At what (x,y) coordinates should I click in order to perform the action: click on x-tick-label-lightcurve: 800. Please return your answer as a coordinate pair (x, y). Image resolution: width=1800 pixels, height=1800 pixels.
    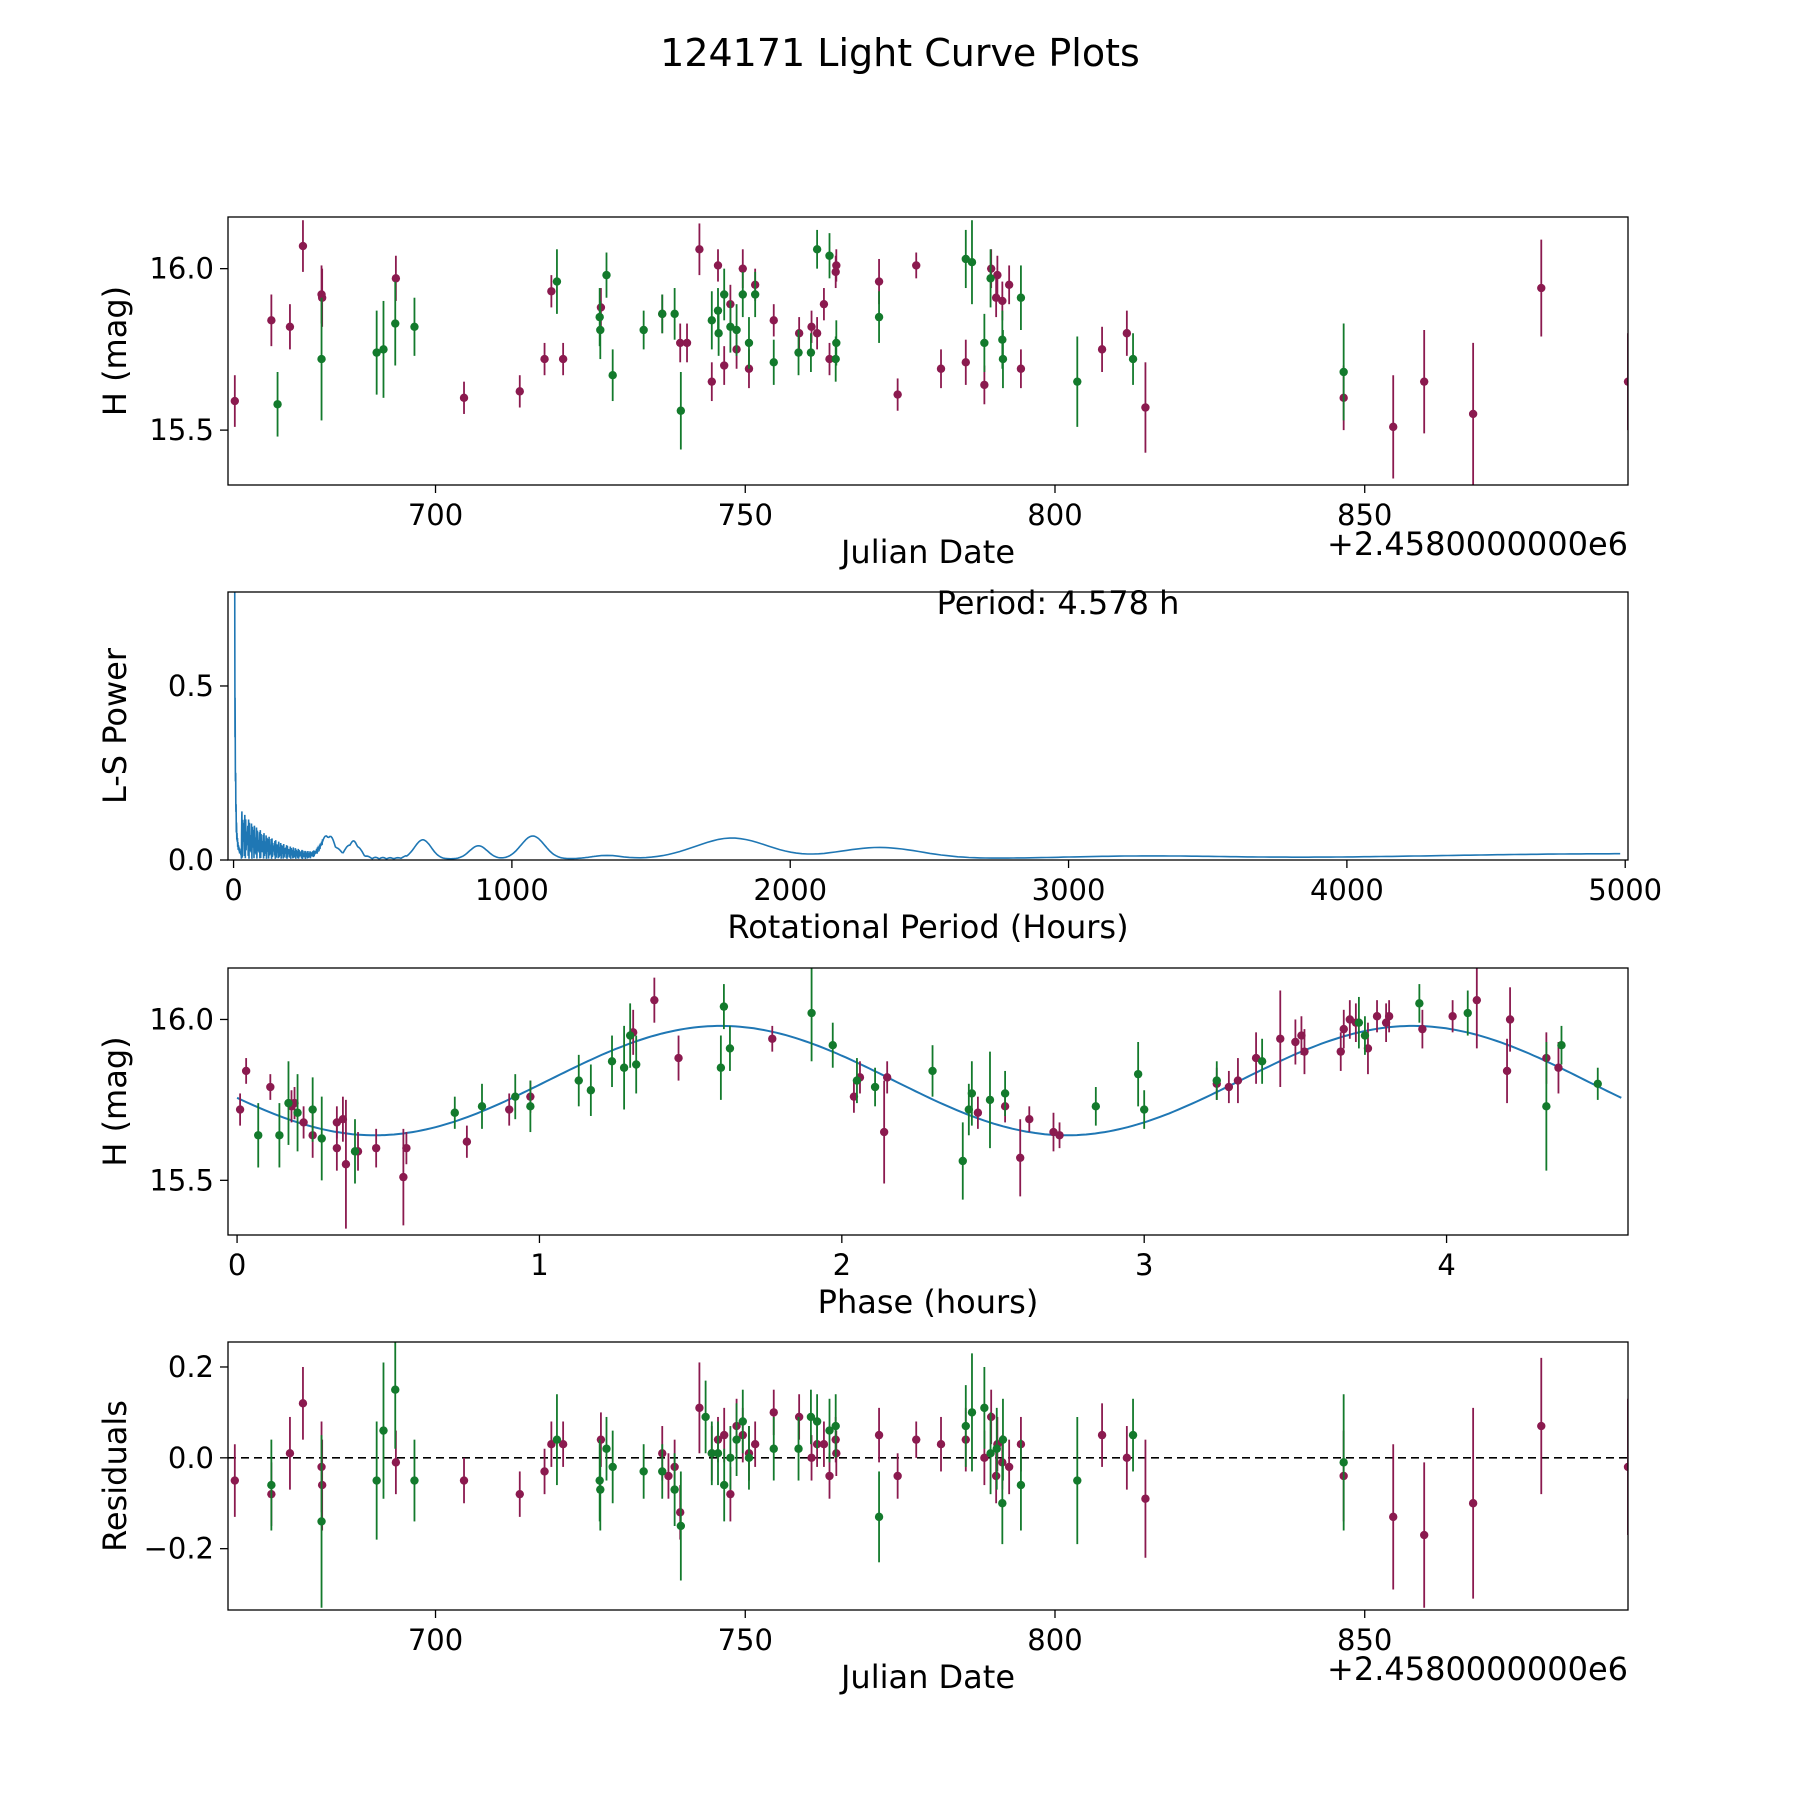
    Looking at the image, I should click on (1054, 515).